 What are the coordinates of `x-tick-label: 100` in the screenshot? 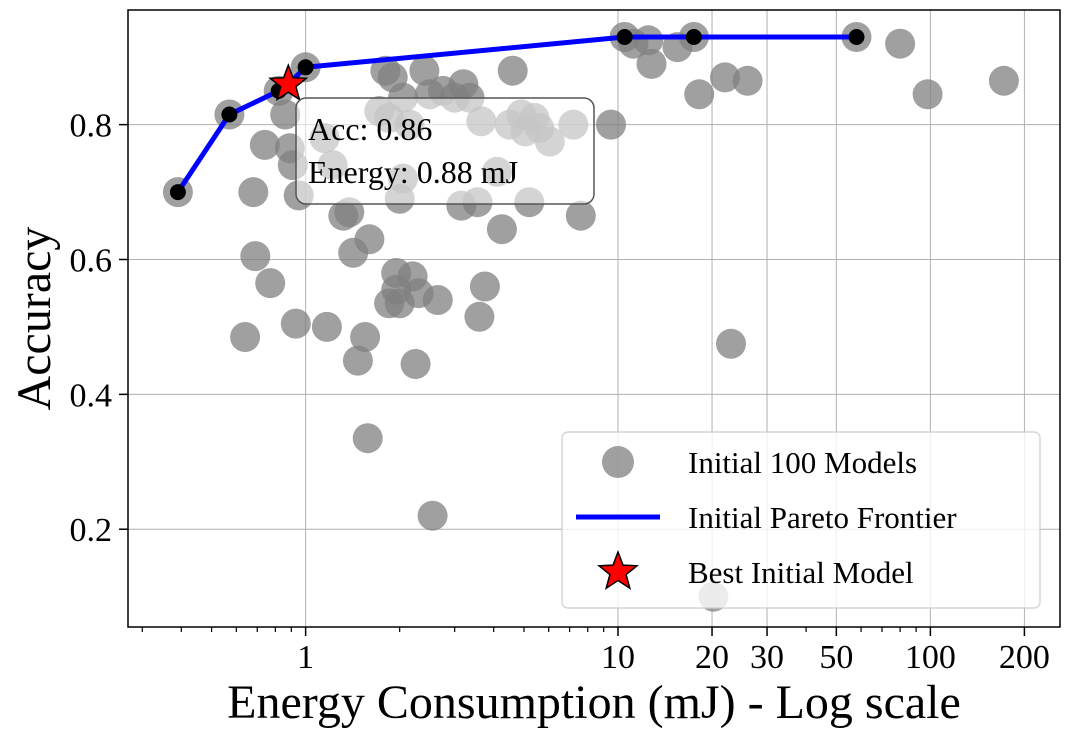 It's located at (930, 657).